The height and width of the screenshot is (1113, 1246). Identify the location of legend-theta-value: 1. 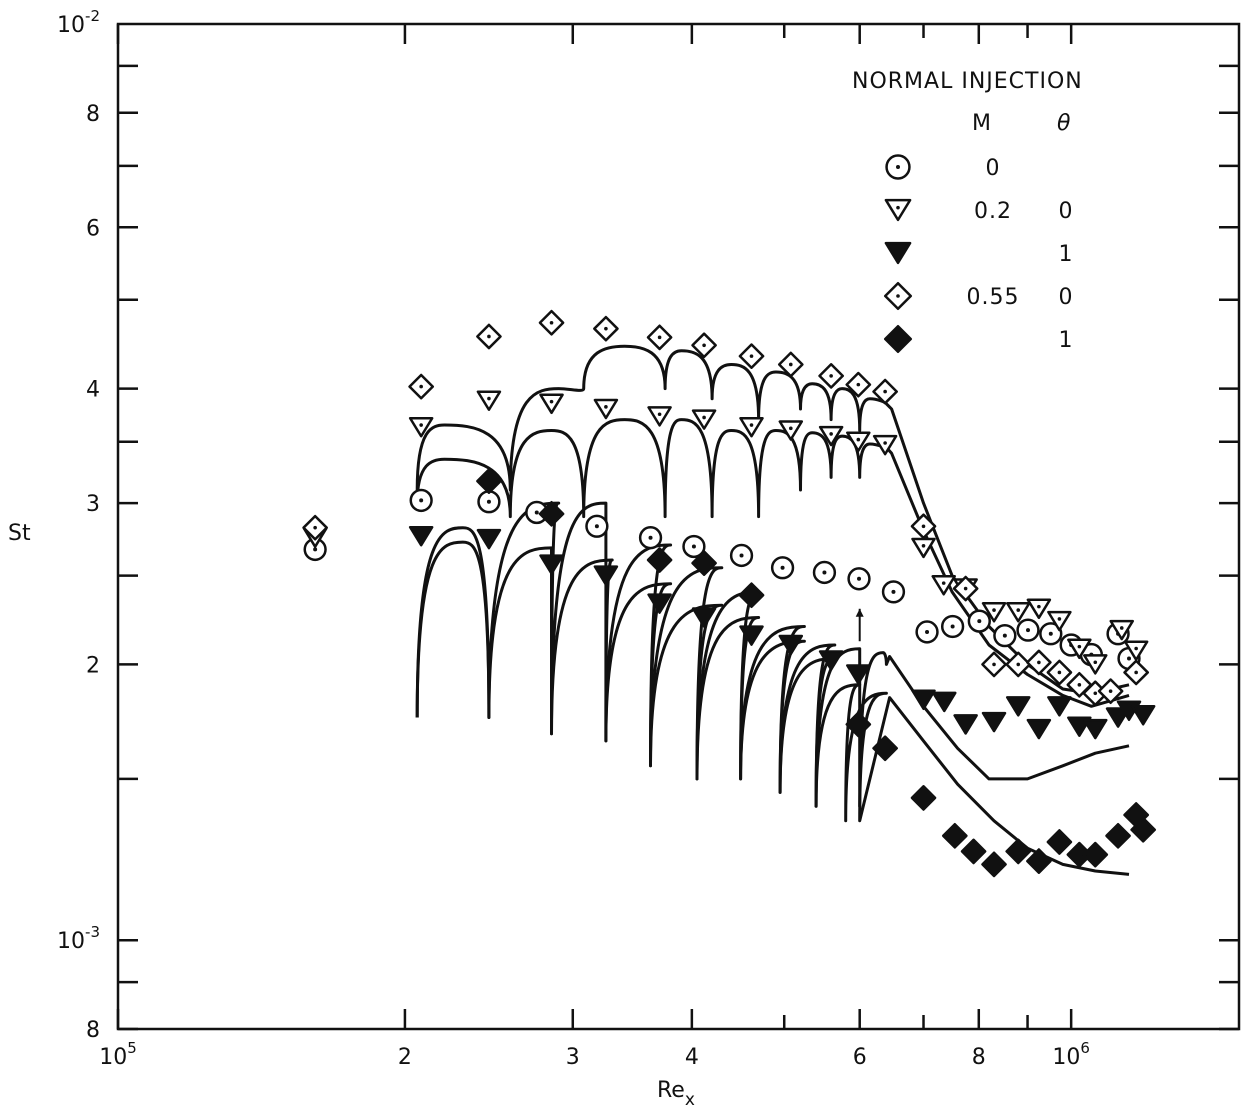
(1066, 254).